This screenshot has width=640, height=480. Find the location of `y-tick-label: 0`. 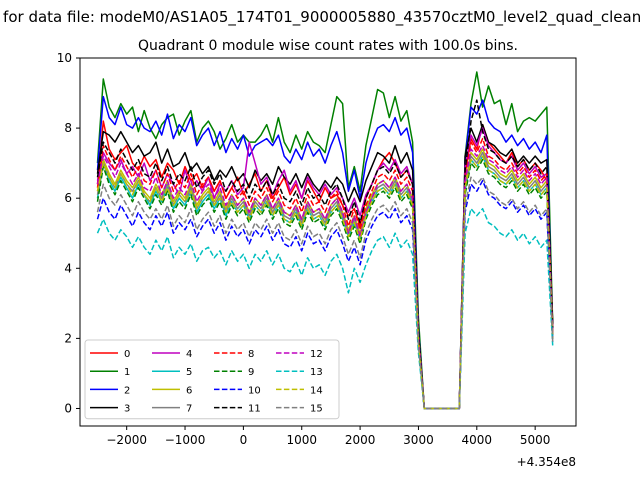

y-tick-label: 0 is located at coordinates (68, 408).